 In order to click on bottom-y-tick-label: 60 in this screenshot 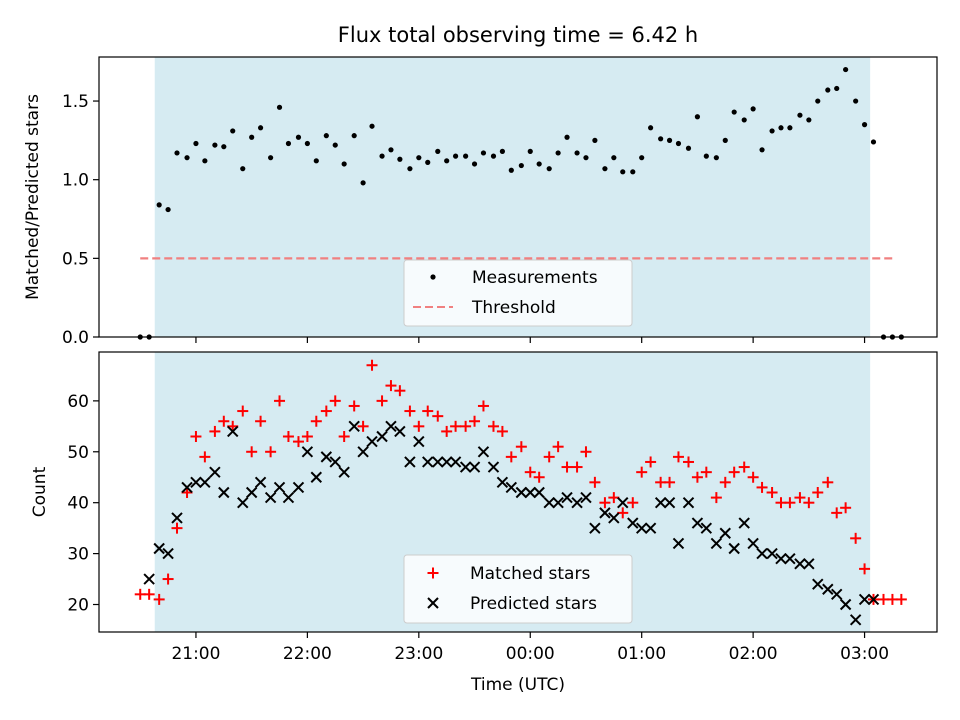, I will do `click(78, 402)`.